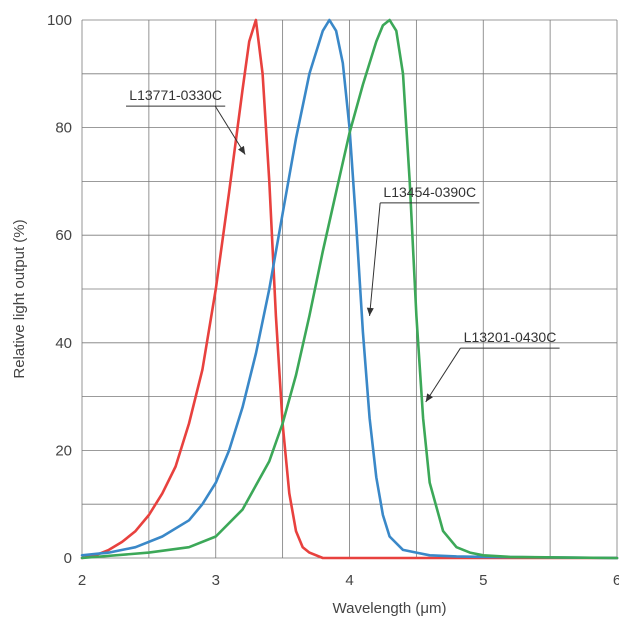  I want to click on y-tick-label: 80, so click(63, 128).